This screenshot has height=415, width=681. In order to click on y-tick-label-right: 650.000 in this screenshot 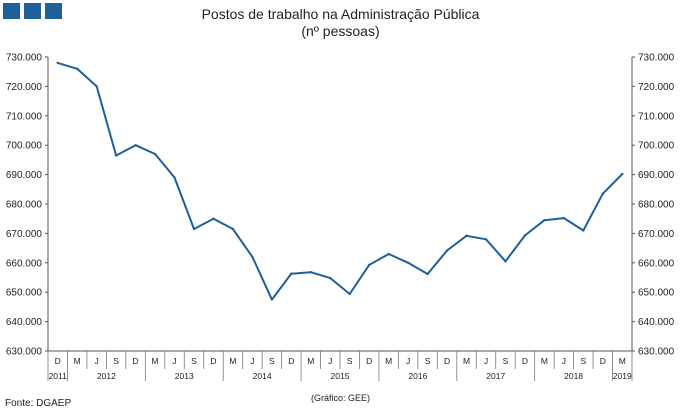, I will do `click(656, 293)`.